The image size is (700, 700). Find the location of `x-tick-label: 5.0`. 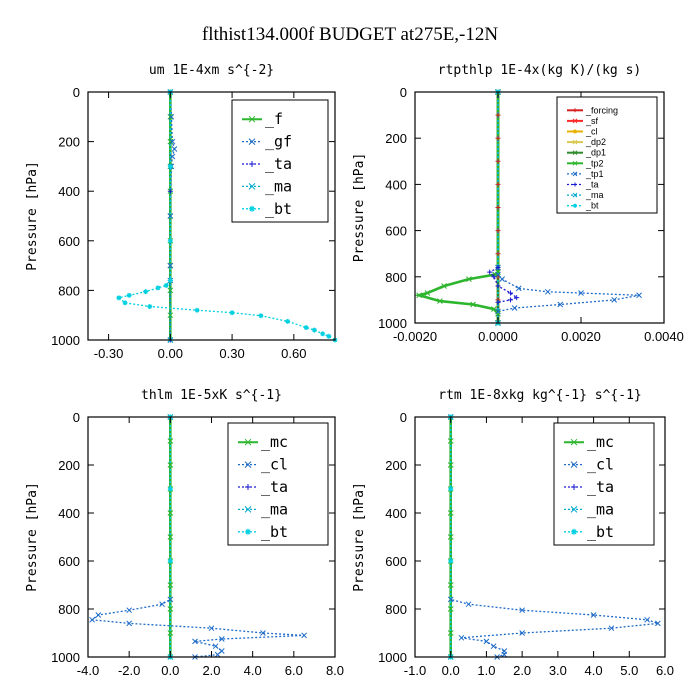

x-tick-label: 5.0 is located at coordinates (629, 670).